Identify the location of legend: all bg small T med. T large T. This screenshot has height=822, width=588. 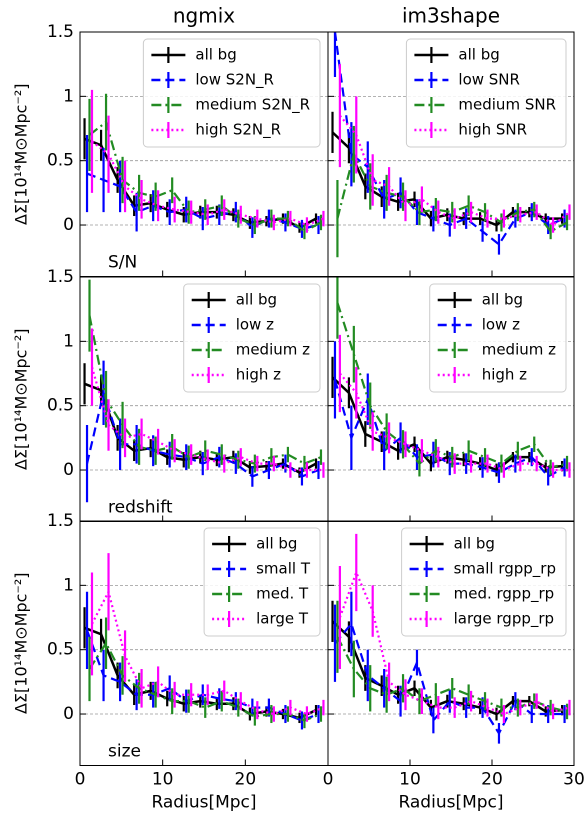
(262, 582).